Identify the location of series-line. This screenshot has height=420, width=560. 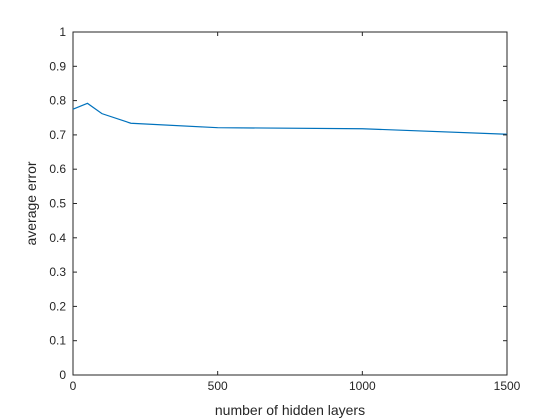
(290, 118).